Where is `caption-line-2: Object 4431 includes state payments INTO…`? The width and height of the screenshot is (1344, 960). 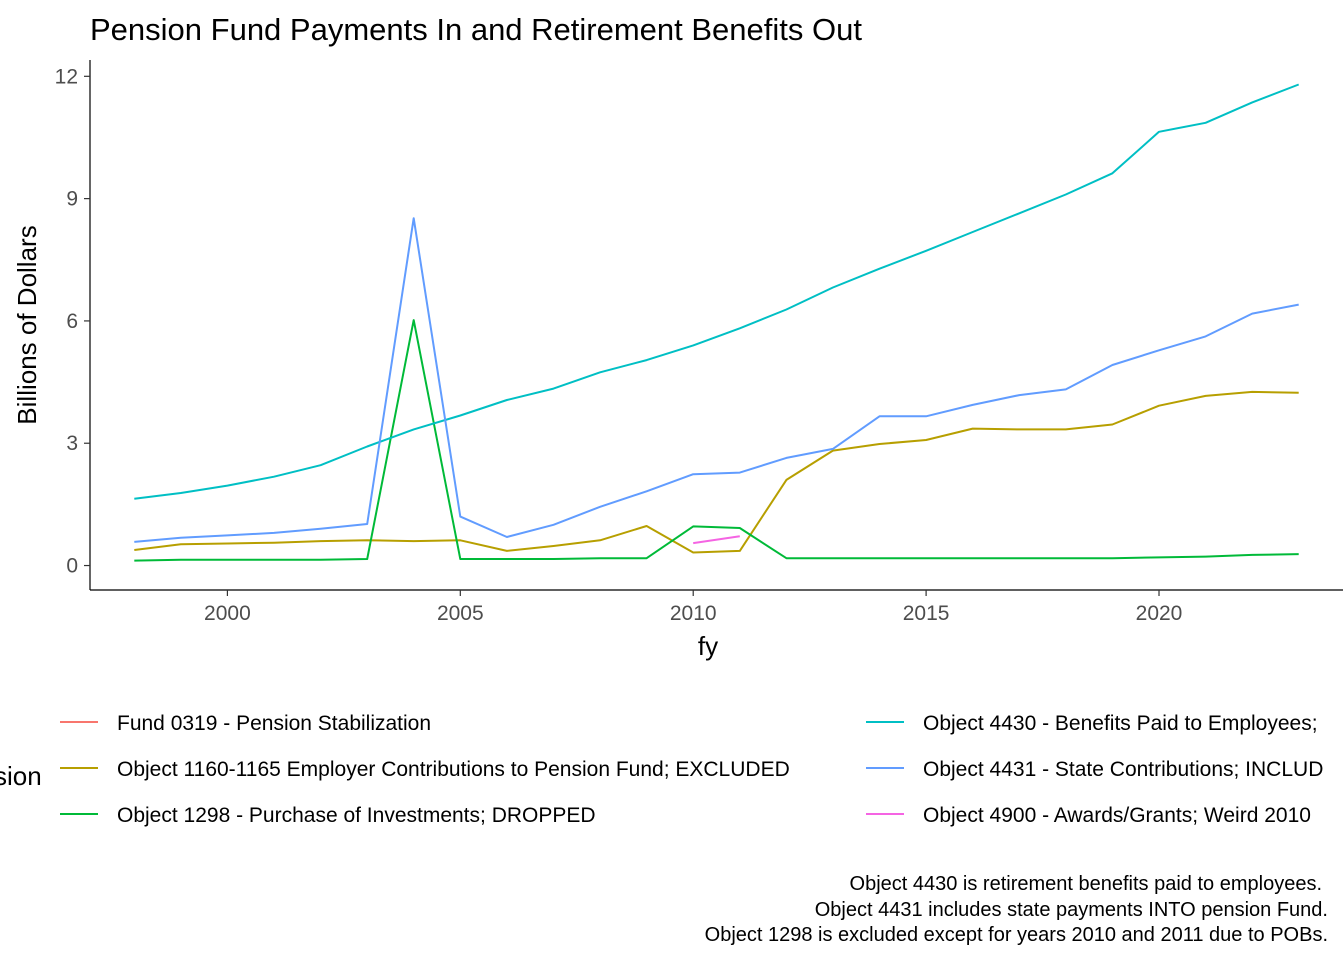
caption-line-2: Object 4431 includes state payments INTO… is located at coordinates (1071, 910).